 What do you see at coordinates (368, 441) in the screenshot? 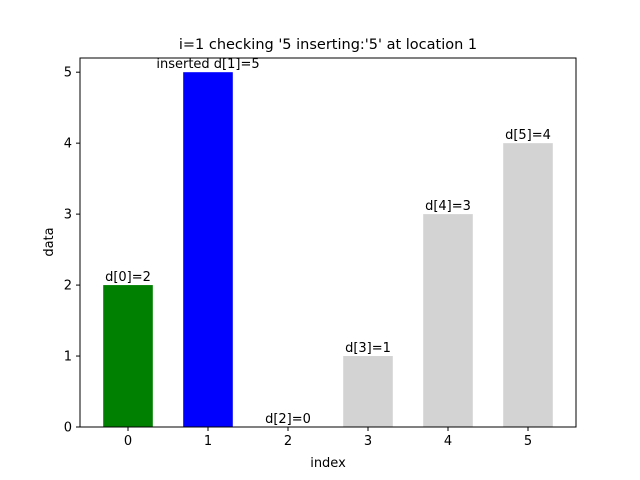
I see `x-tick-label-3: 3` at bounding box center [368, 441].